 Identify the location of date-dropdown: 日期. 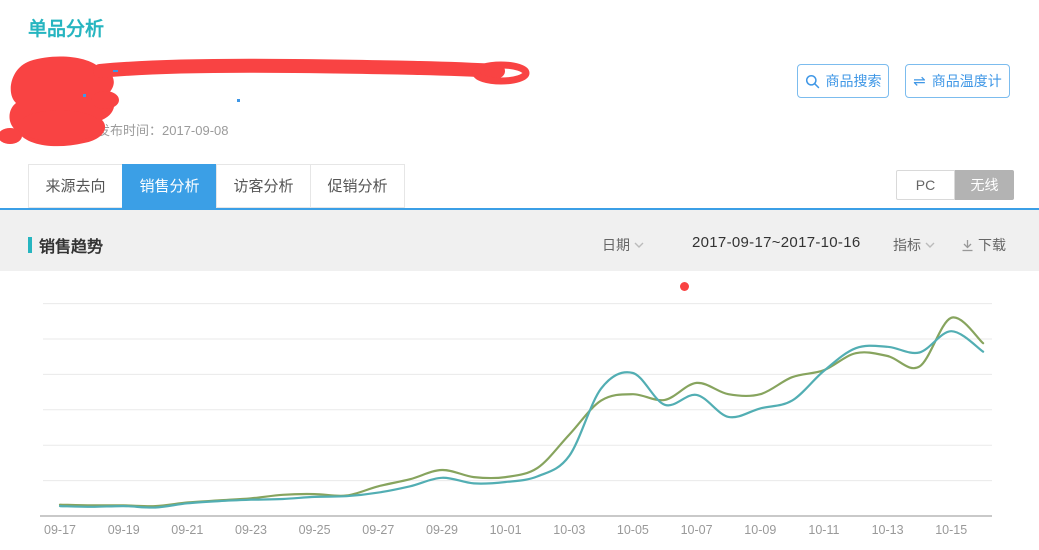
(623, 245).